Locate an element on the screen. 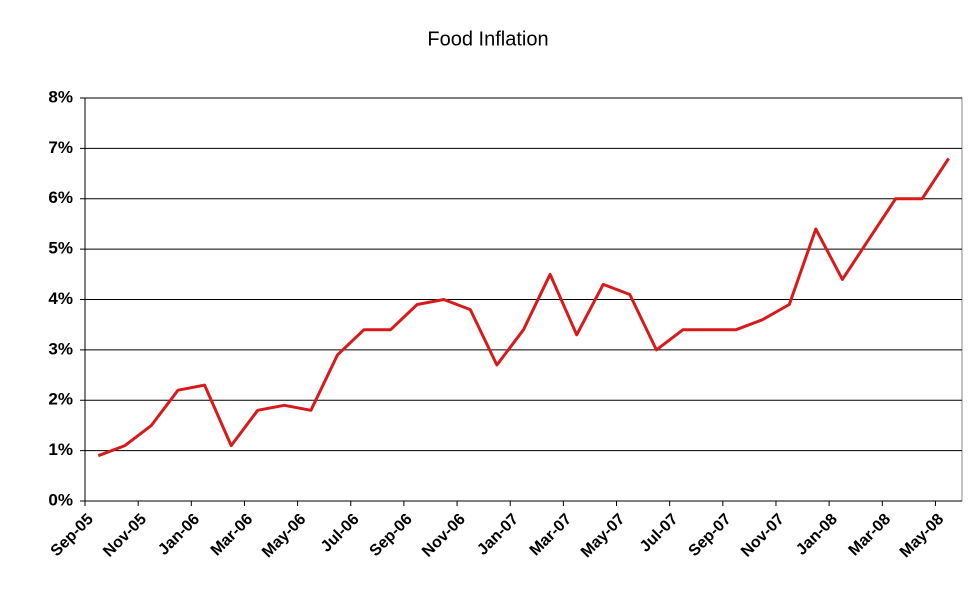 The image size is (977, 600). x-tick-label: Mar-07 is located at coordinates (551, 535).